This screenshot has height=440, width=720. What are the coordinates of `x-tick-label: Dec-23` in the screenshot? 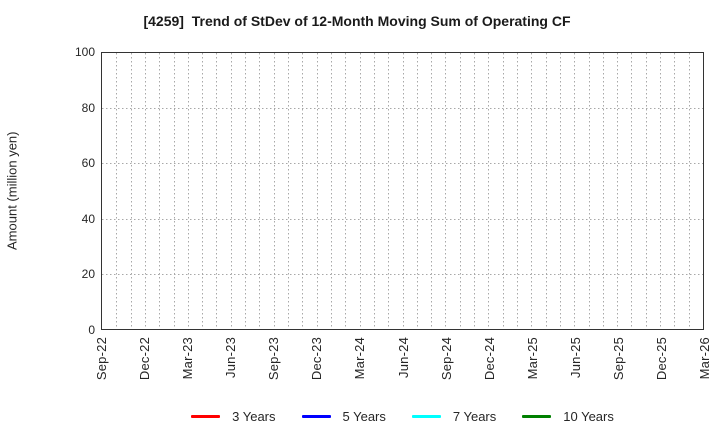 It's located at (317, 359).